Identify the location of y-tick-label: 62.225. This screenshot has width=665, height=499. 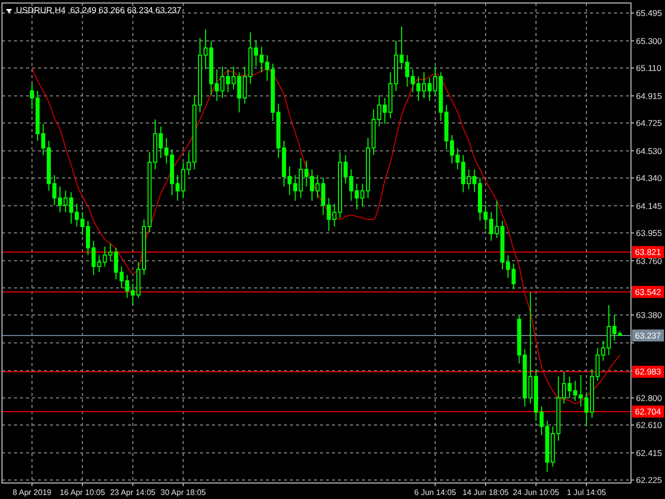
(649, 479).